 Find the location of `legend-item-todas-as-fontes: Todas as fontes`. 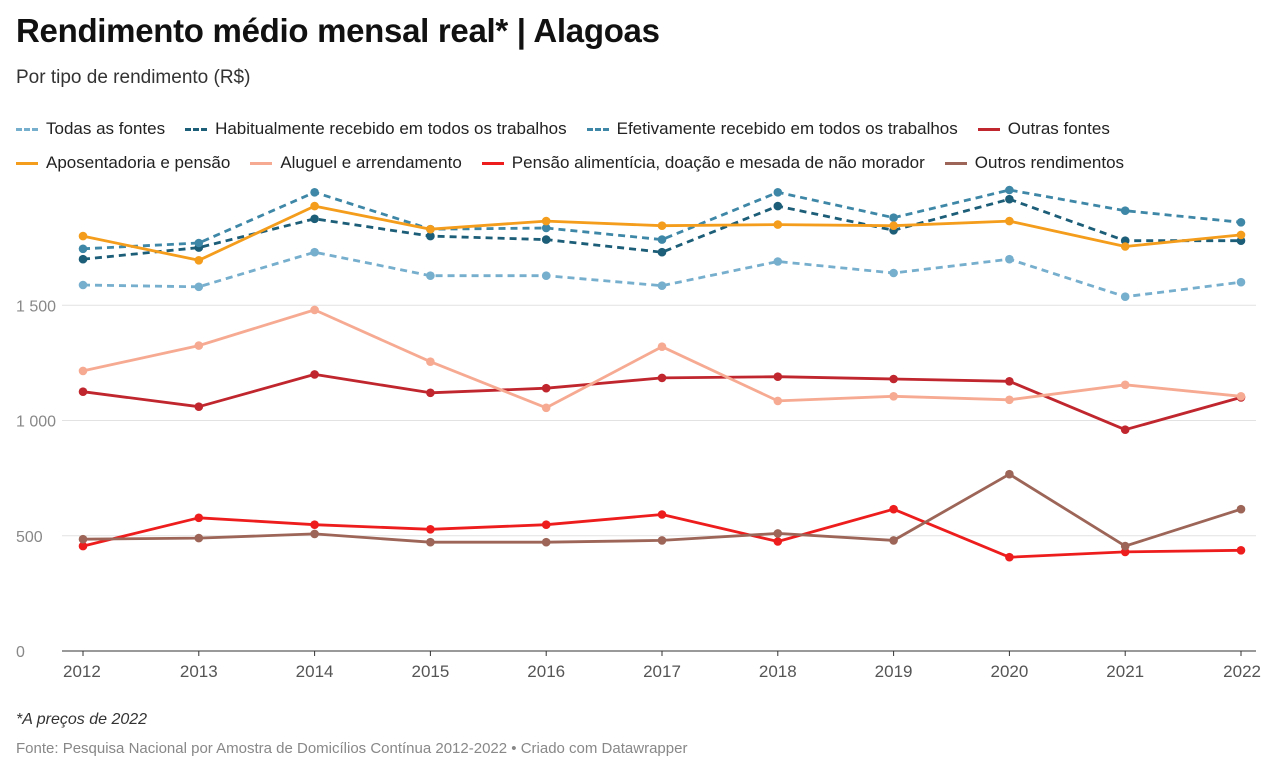

legend-item-todas-as-fontes: Todas as fontes is located at coordinates (90, 129).